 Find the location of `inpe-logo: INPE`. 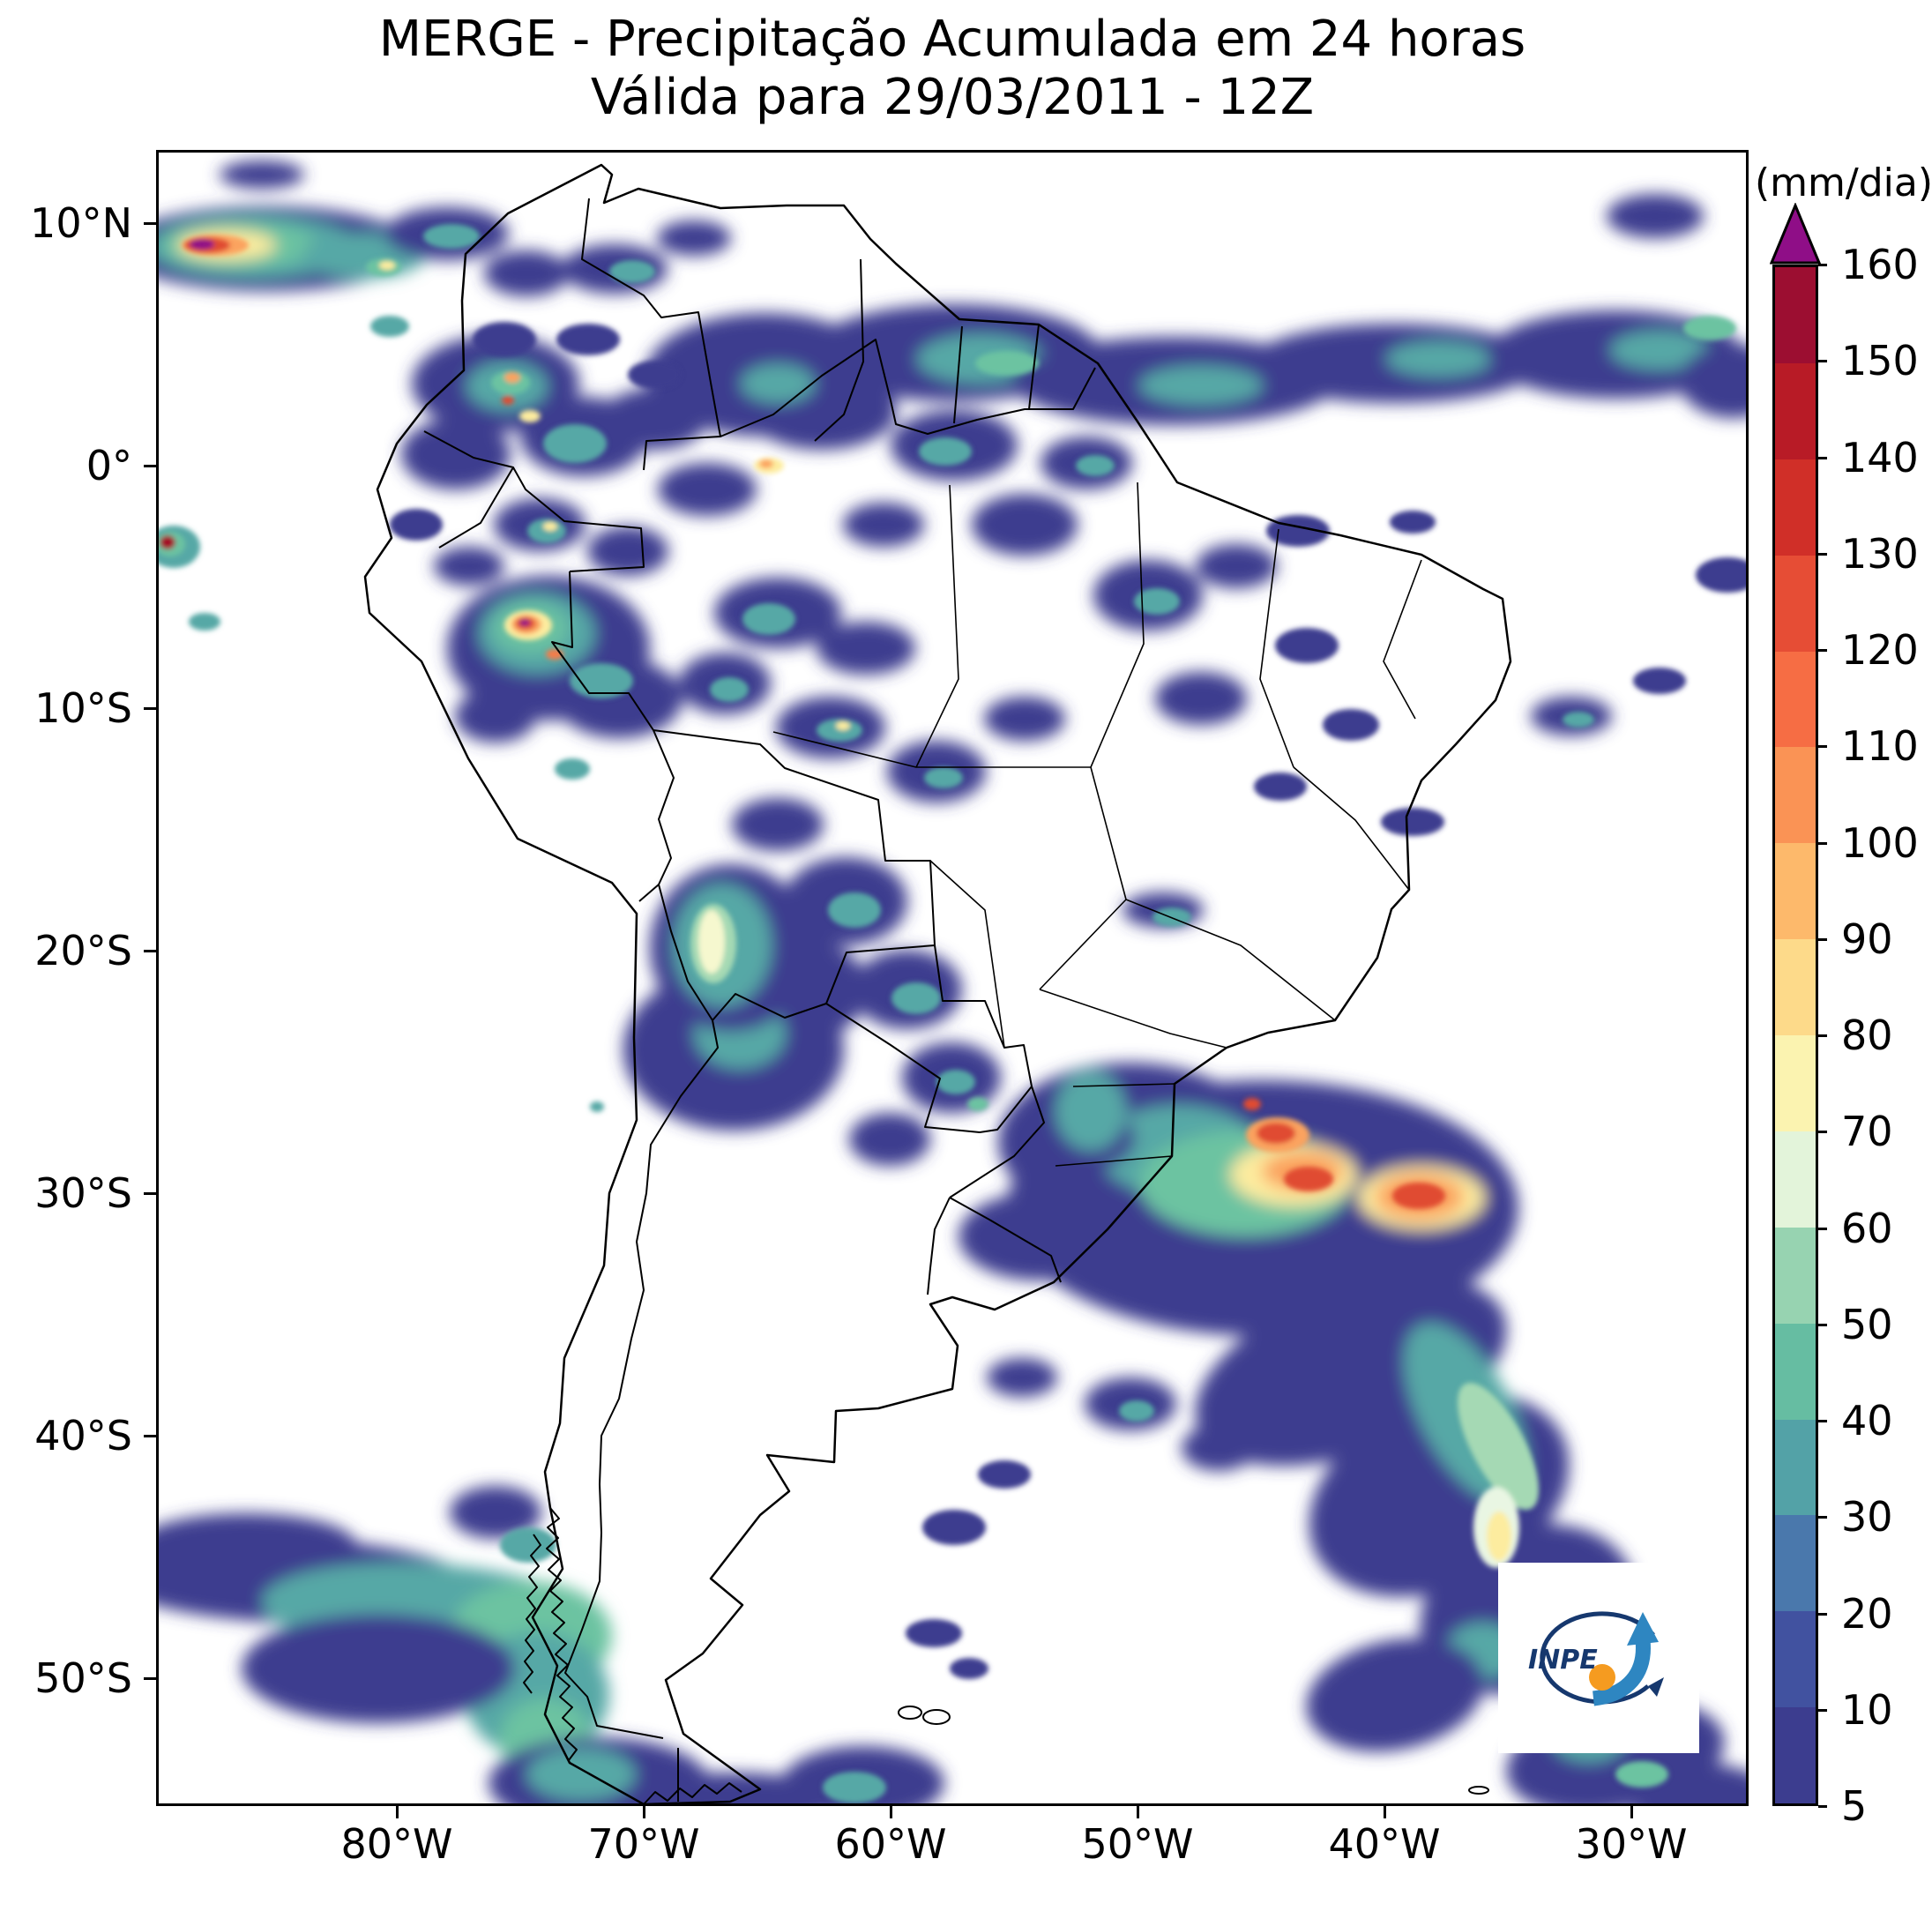

inpe-logo: INPE is located at coordinates (1598, 1658).